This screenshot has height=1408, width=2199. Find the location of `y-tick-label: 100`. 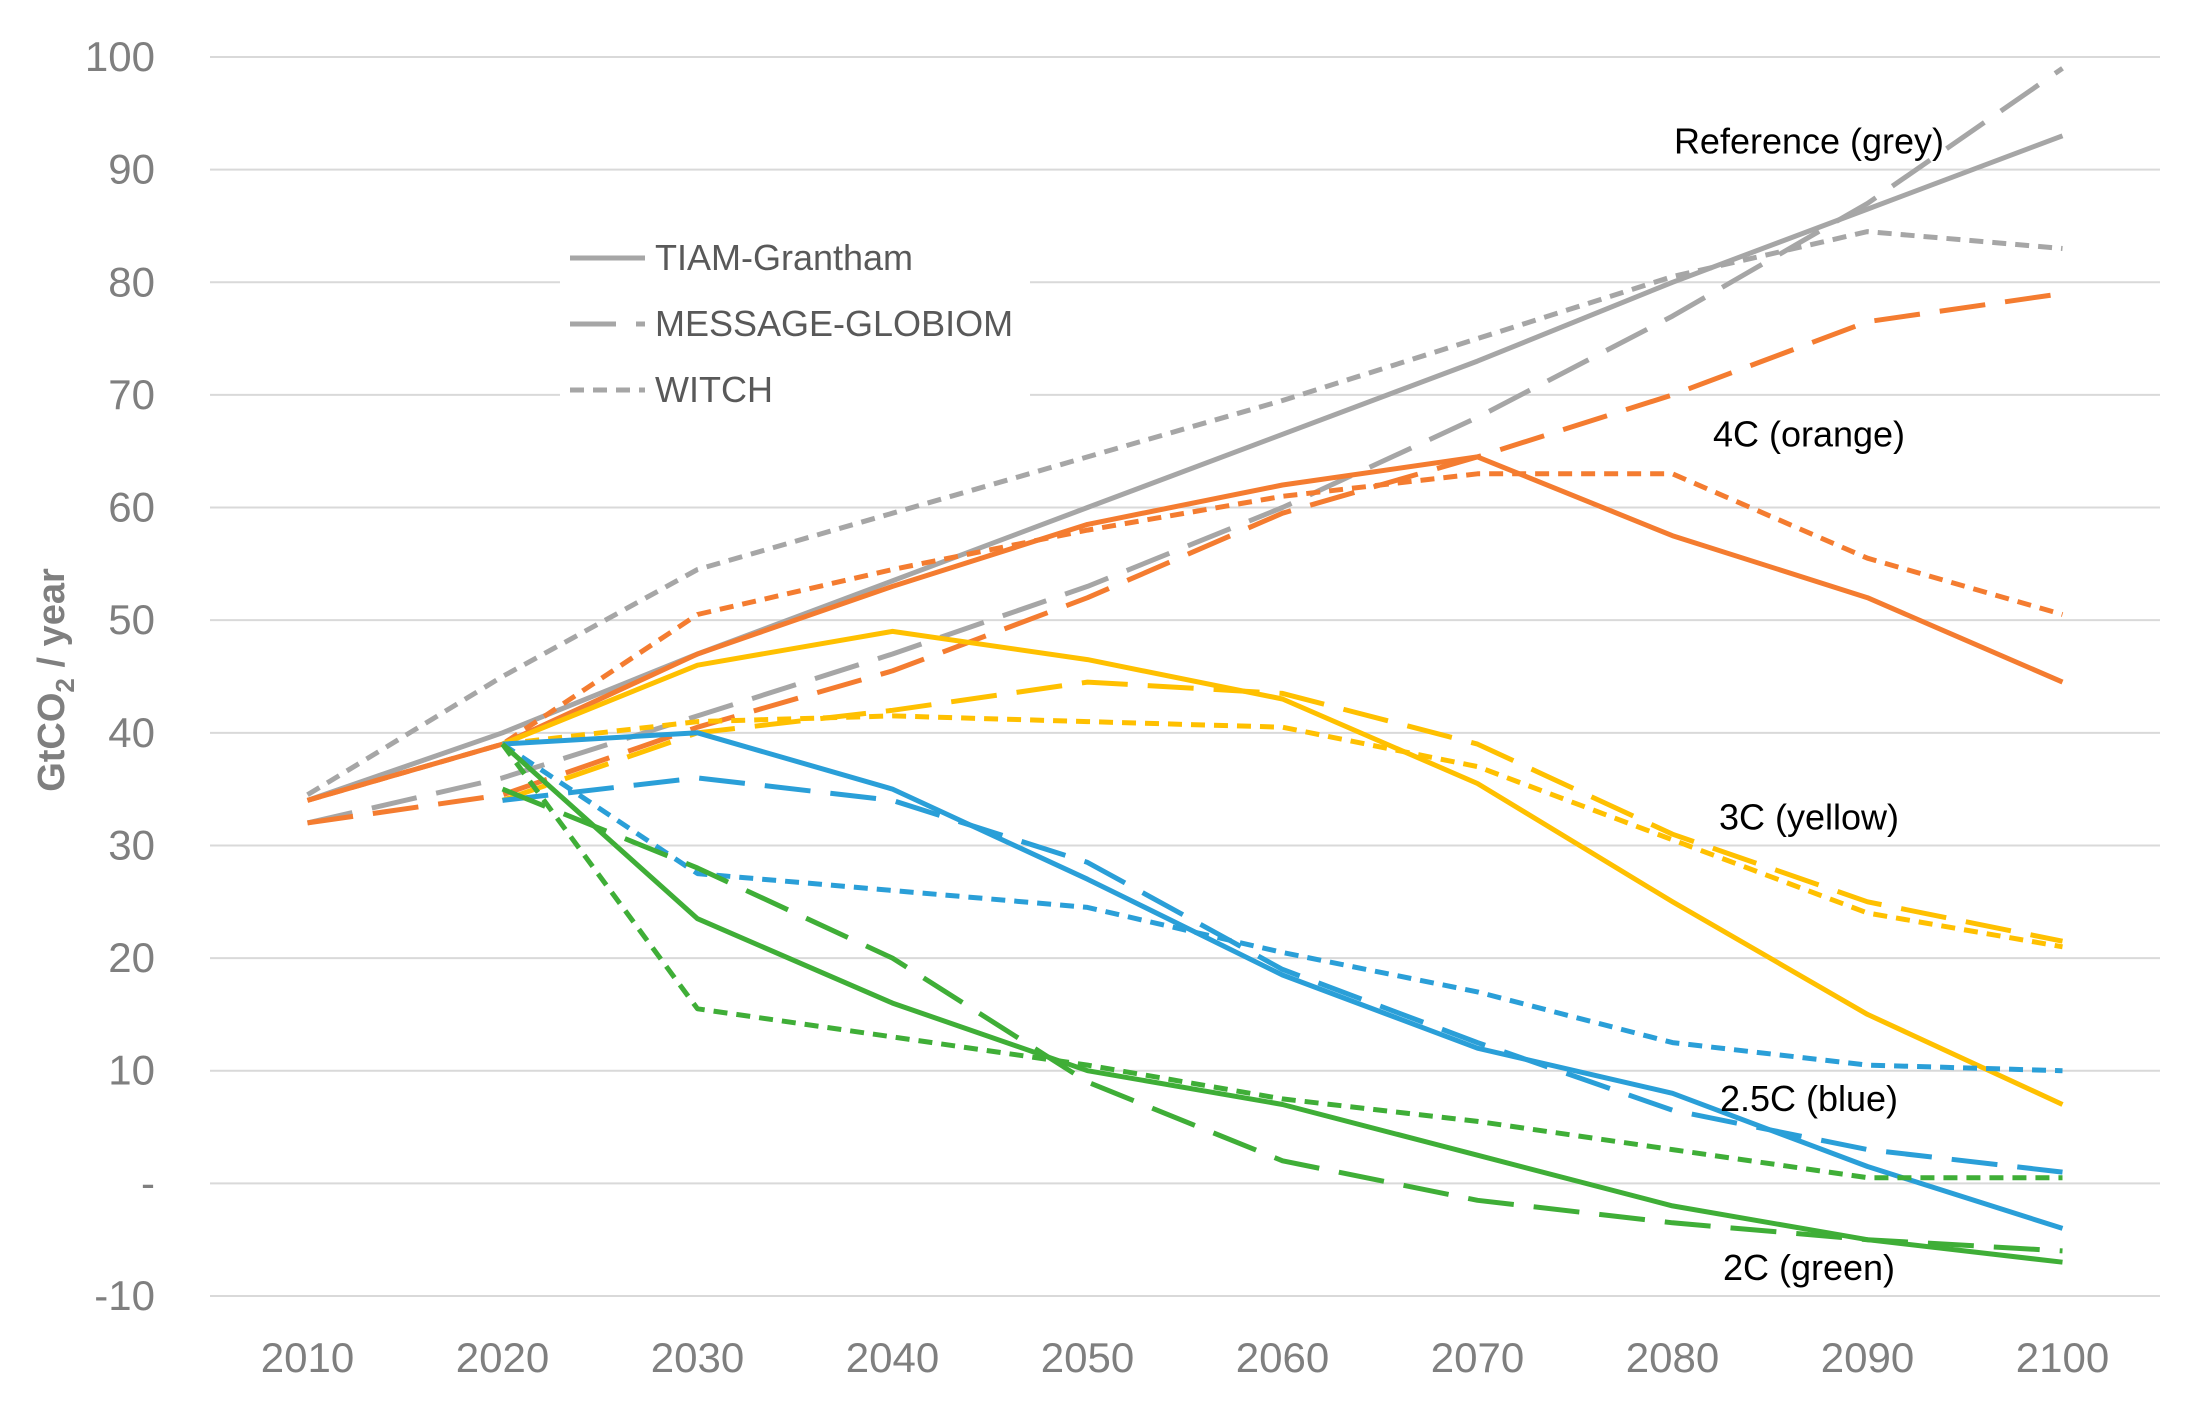

y-tick-label: 100 is located at coordinates (120, 56).